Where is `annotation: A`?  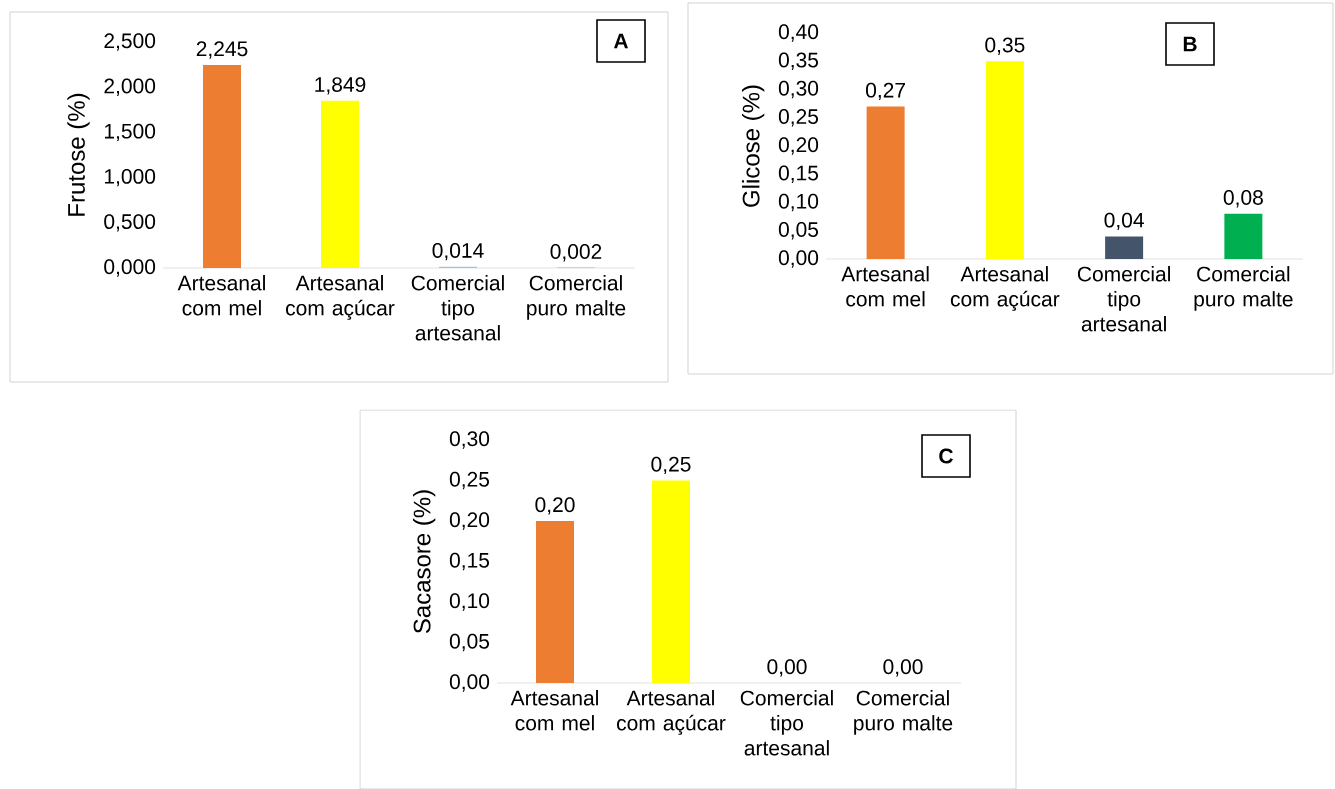 annotation: A is located at coordinates (621, 41).